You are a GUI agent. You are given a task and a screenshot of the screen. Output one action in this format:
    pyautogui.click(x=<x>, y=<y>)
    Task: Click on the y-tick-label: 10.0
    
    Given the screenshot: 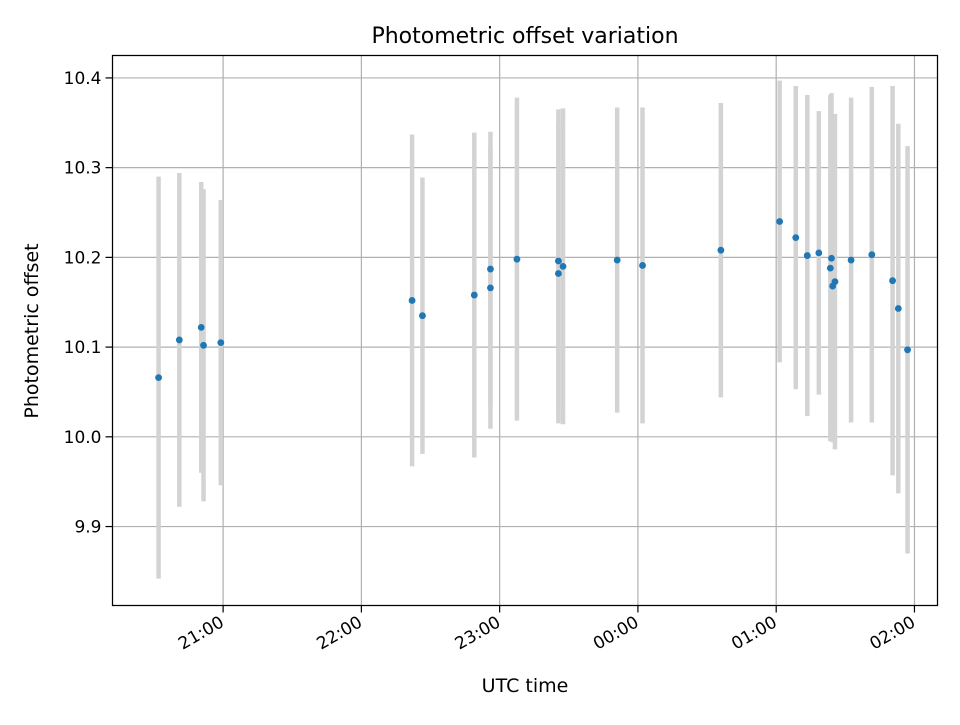 What is the action you would take?
    pyautogui.click(x=83, y=438)
    